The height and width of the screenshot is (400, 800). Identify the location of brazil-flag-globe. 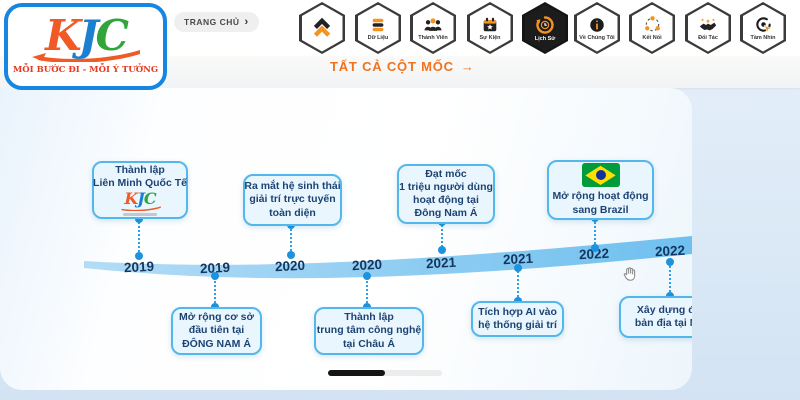
(600, 175).